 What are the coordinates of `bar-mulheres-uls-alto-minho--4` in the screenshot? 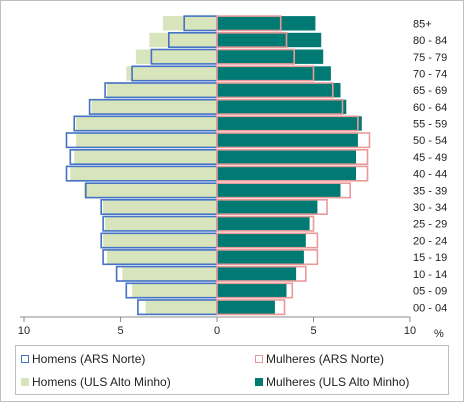 It's located at (261, 240).